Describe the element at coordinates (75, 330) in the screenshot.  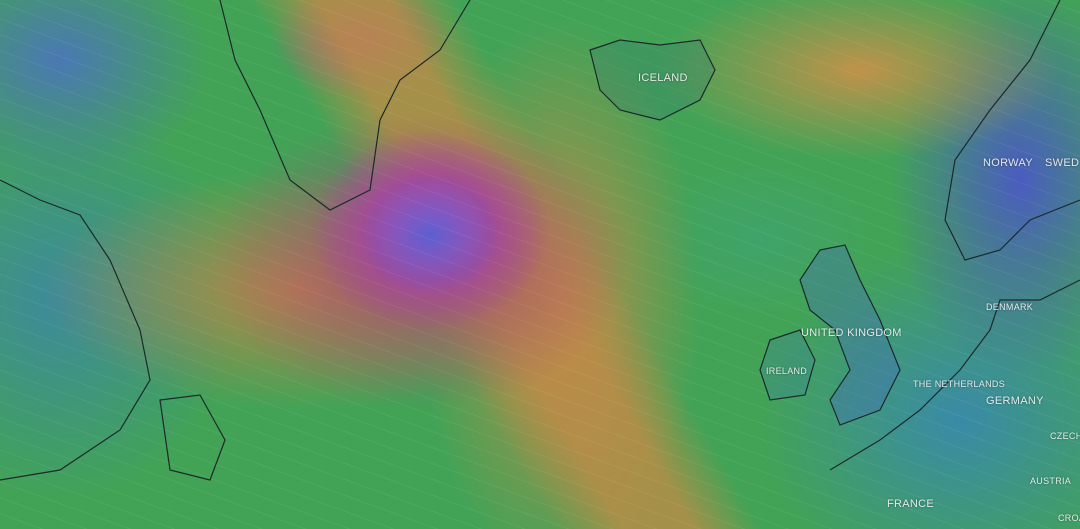
I see `canada-coast` at that location.